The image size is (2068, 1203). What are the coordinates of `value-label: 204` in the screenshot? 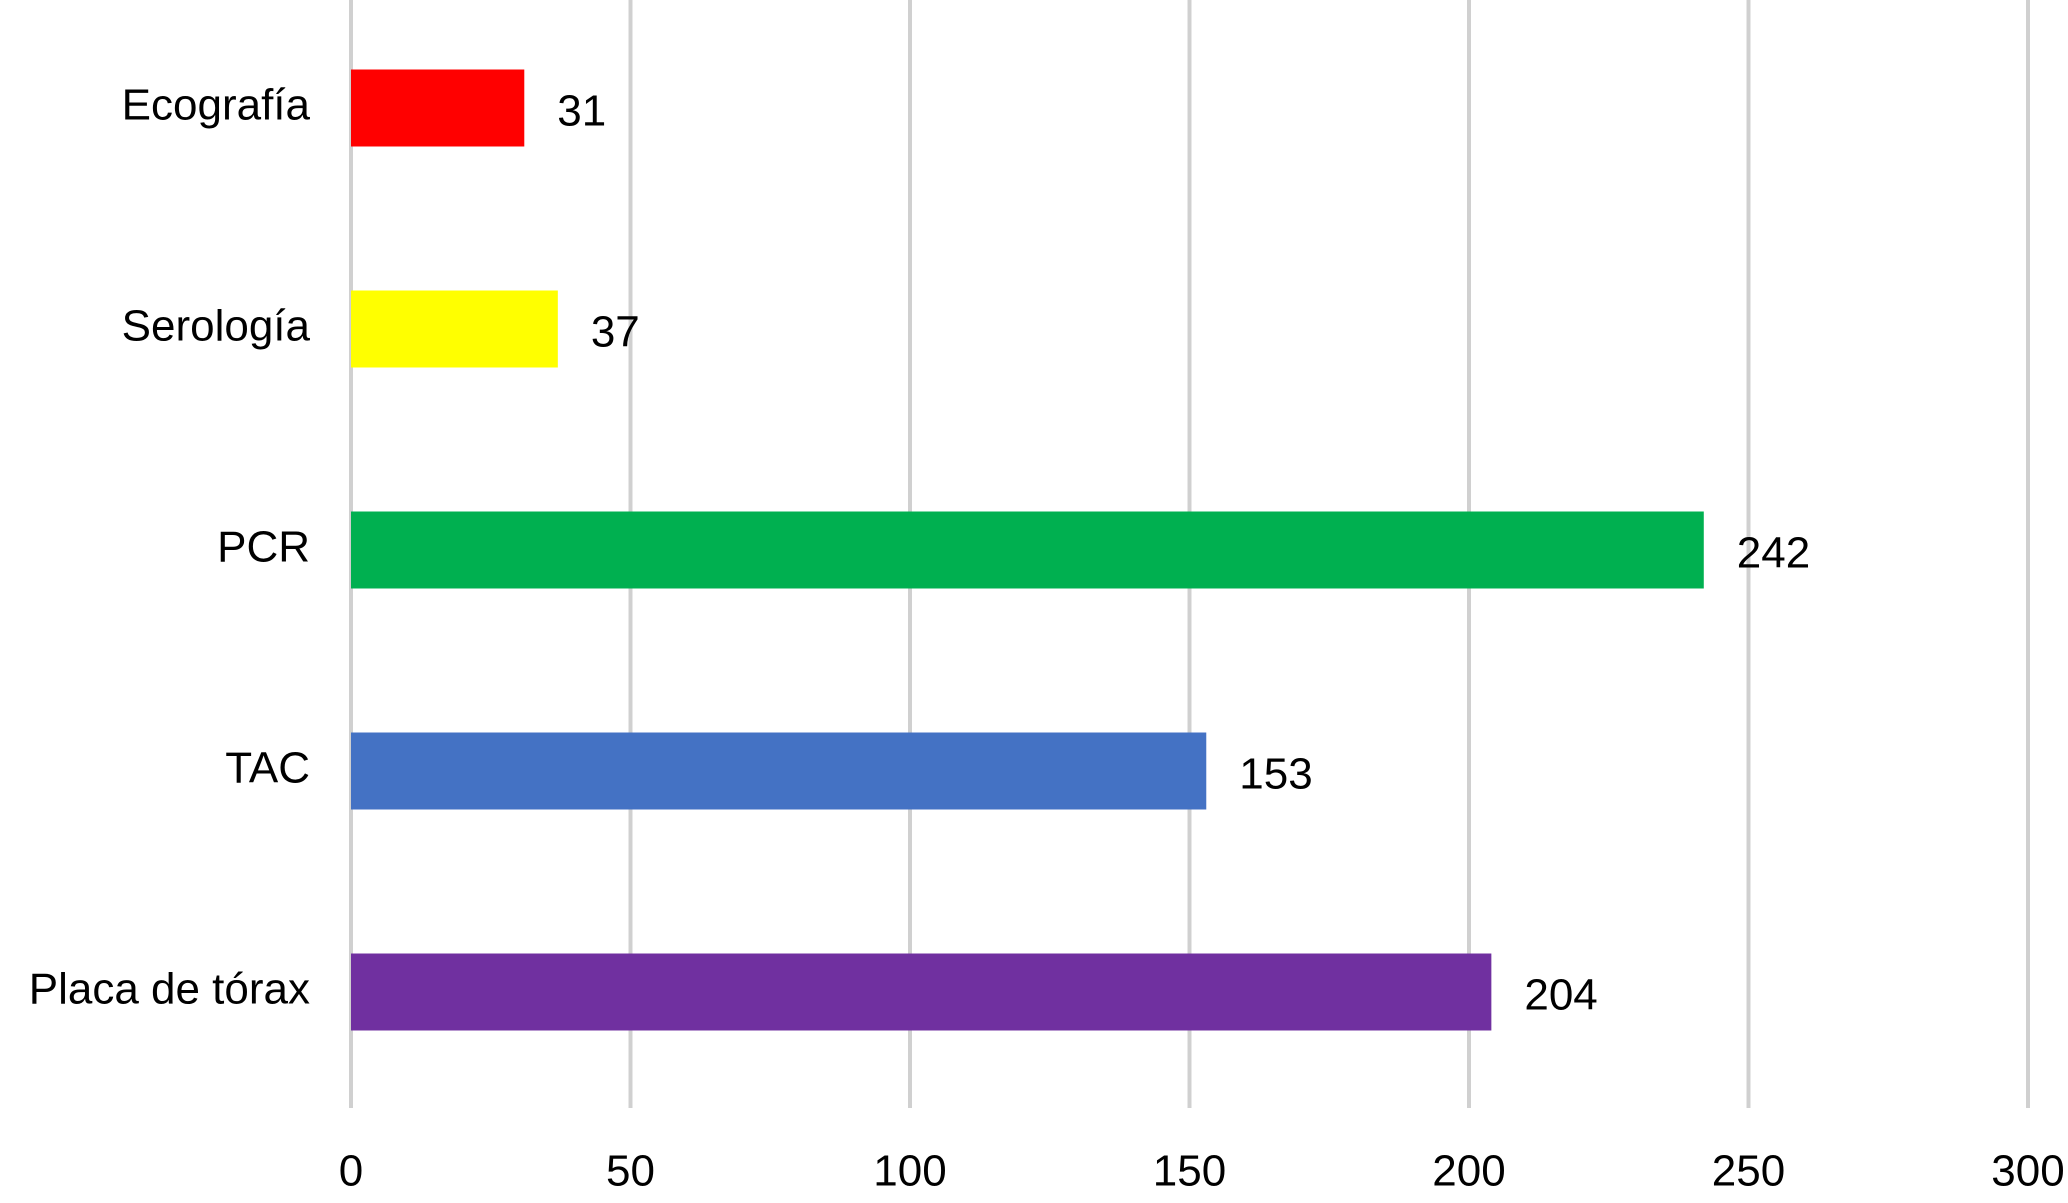 It's located at (1560, 995).